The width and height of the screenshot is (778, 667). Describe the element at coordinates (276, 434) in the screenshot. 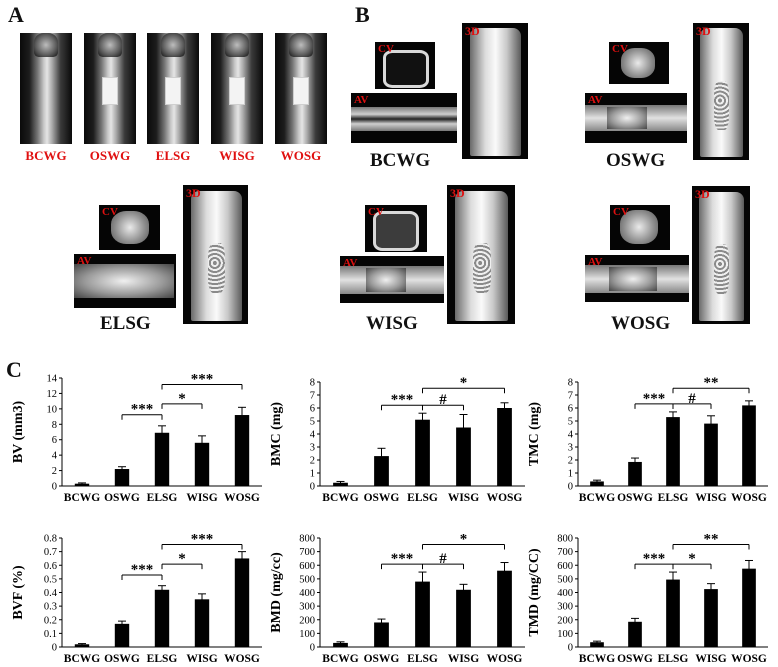

I see `y-axis-label: BMC (mg)` at that location.